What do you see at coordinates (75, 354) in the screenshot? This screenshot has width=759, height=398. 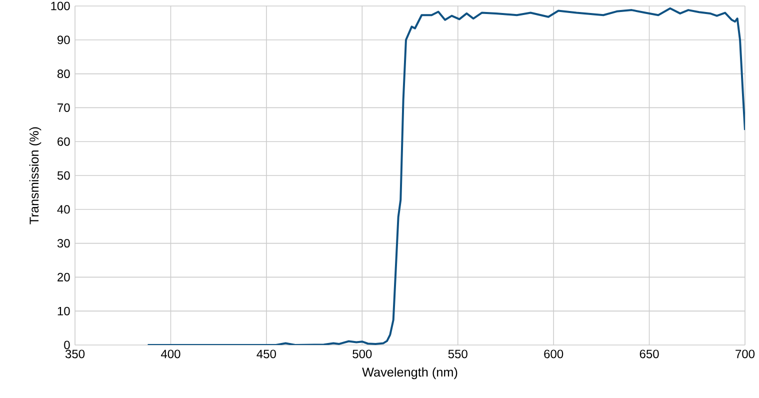 I see `x-tick-label: 350` at bounding box center [75, 354].